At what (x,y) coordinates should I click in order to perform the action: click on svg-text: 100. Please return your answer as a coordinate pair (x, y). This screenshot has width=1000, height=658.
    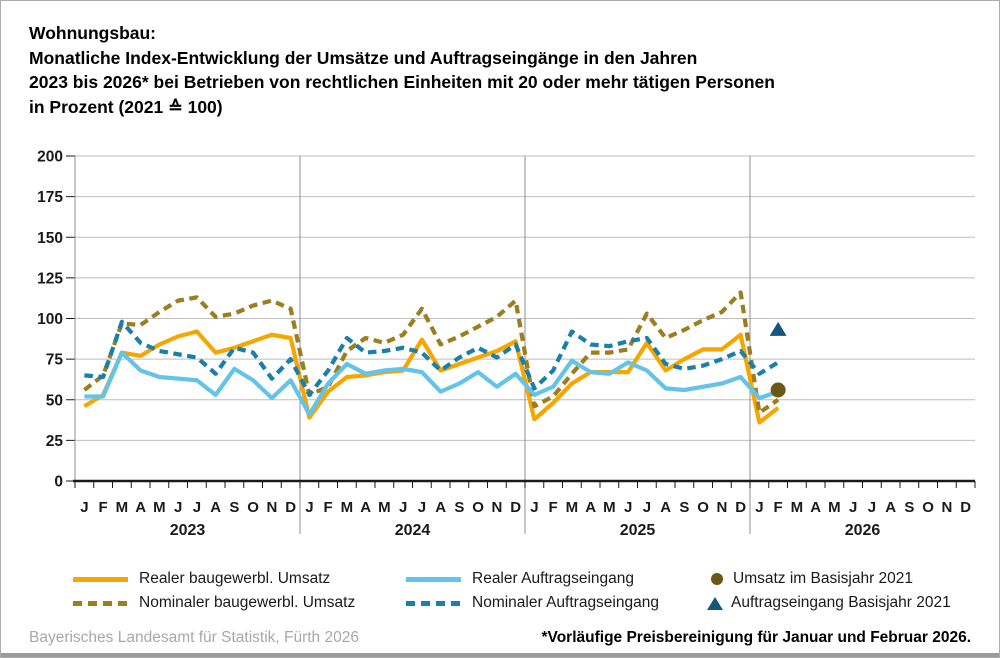
    Looking at the image, I should click on (50, 319).